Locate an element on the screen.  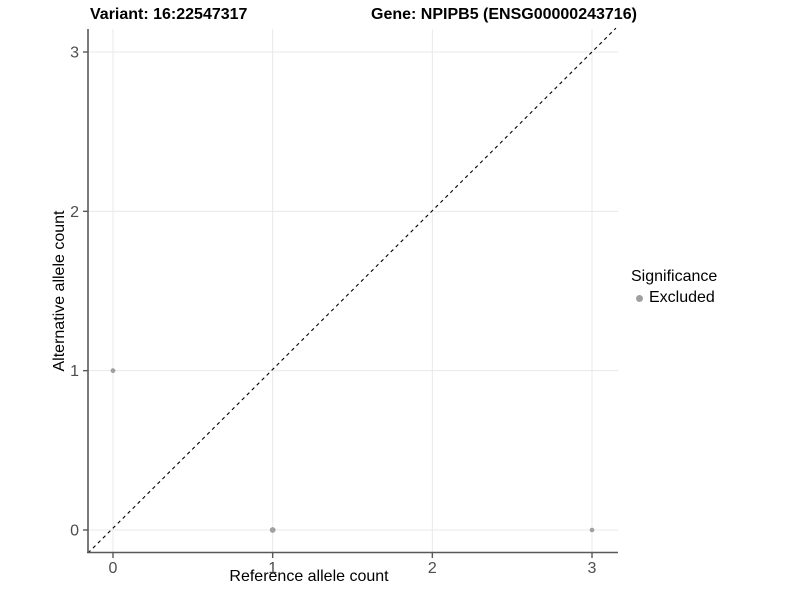
legend: Significance Excluded is located at coordinates (674, 287).